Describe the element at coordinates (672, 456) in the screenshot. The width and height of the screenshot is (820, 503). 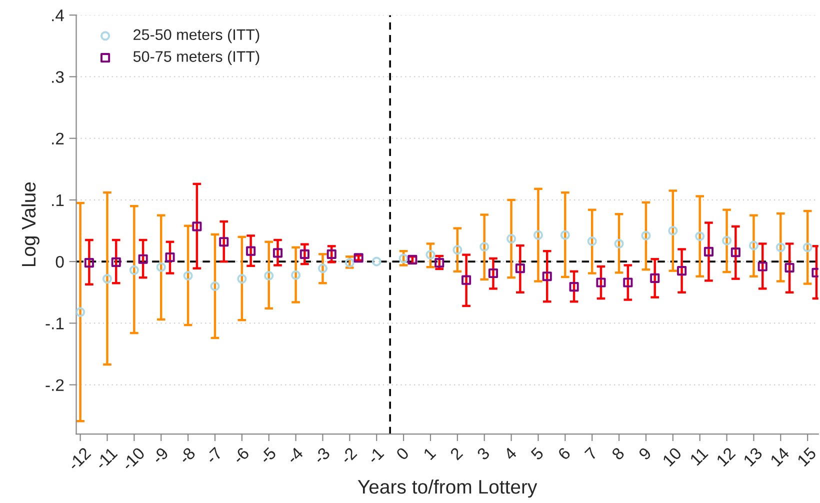
I see `x-tick-label: 10` at that location.